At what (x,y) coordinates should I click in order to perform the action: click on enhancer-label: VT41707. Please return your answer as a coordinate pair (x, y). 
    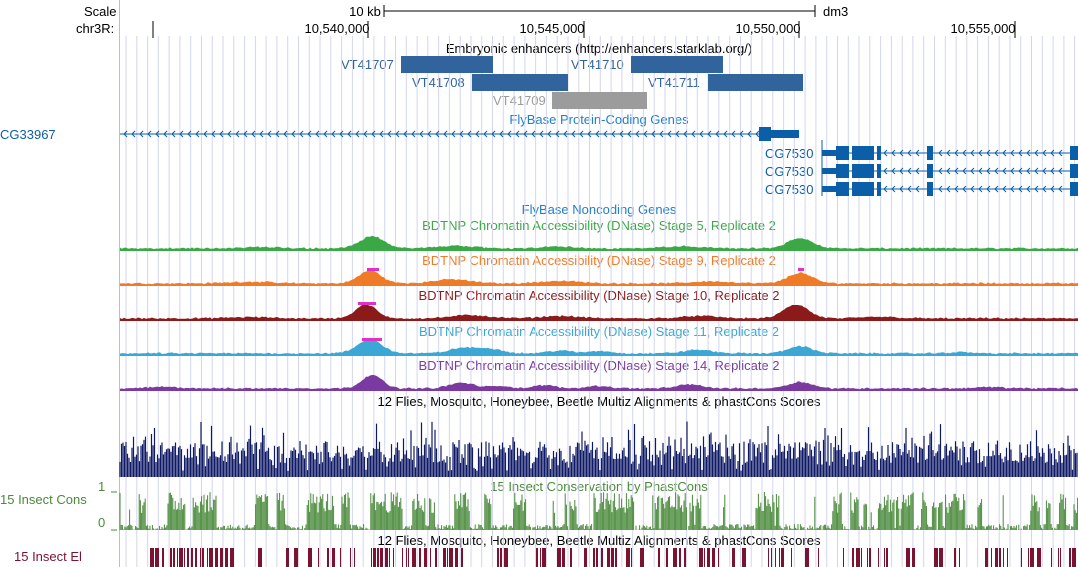
    Looking at the image, I should click on (367, 64).